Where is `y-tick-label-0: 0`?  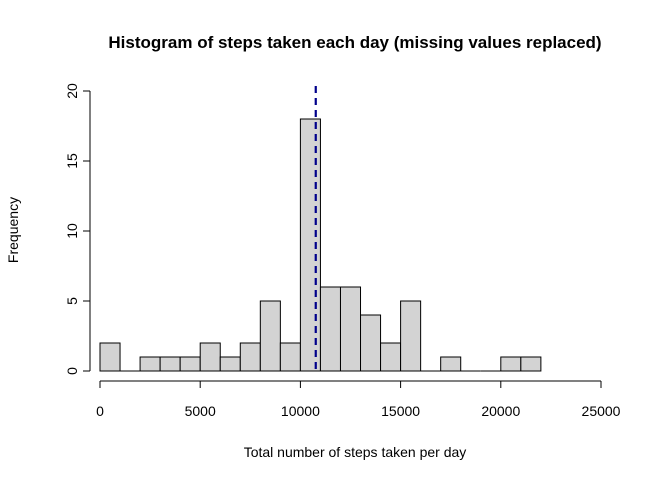
y-tick-label-0: 0 is located at coordinates (72, 371).